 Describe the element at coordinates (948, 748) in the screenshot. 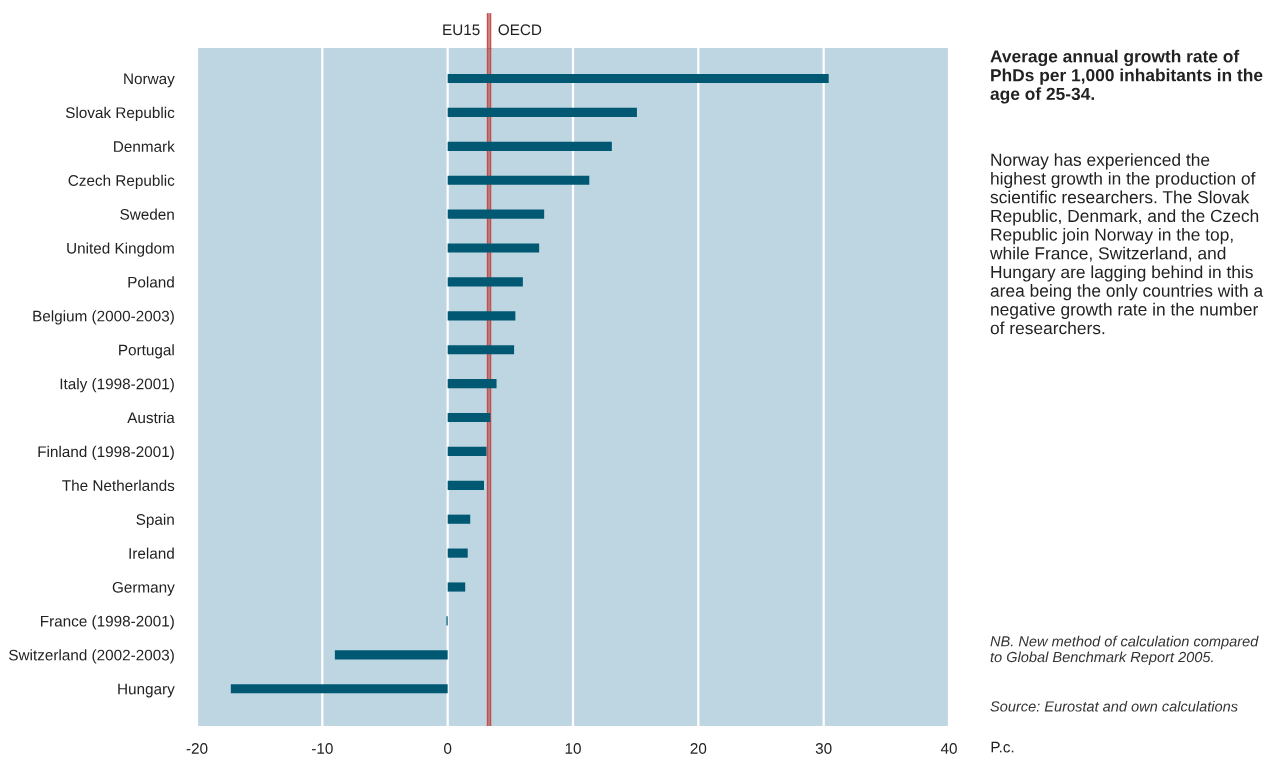

I see `x-tick-label: 40` at that location.